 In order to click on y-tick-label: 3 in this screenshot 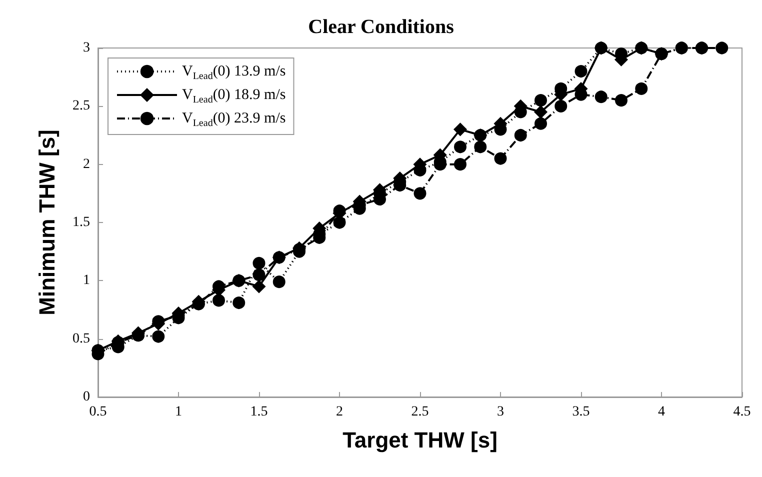, I will do `click(86, 48)`.